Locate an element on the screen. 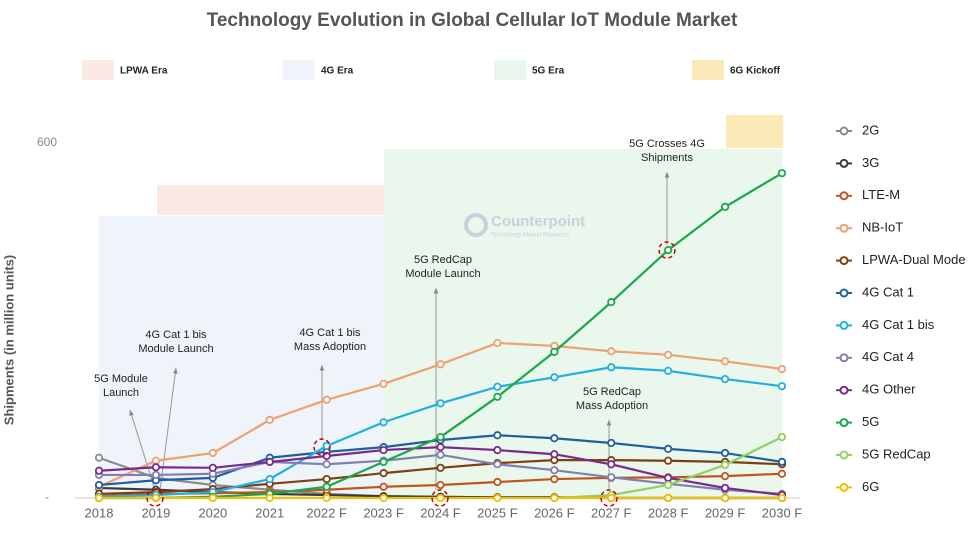 The width and height of the screenshot is (974, 537). x-tick-label: 2025 F is located at coordinates (497, 512).